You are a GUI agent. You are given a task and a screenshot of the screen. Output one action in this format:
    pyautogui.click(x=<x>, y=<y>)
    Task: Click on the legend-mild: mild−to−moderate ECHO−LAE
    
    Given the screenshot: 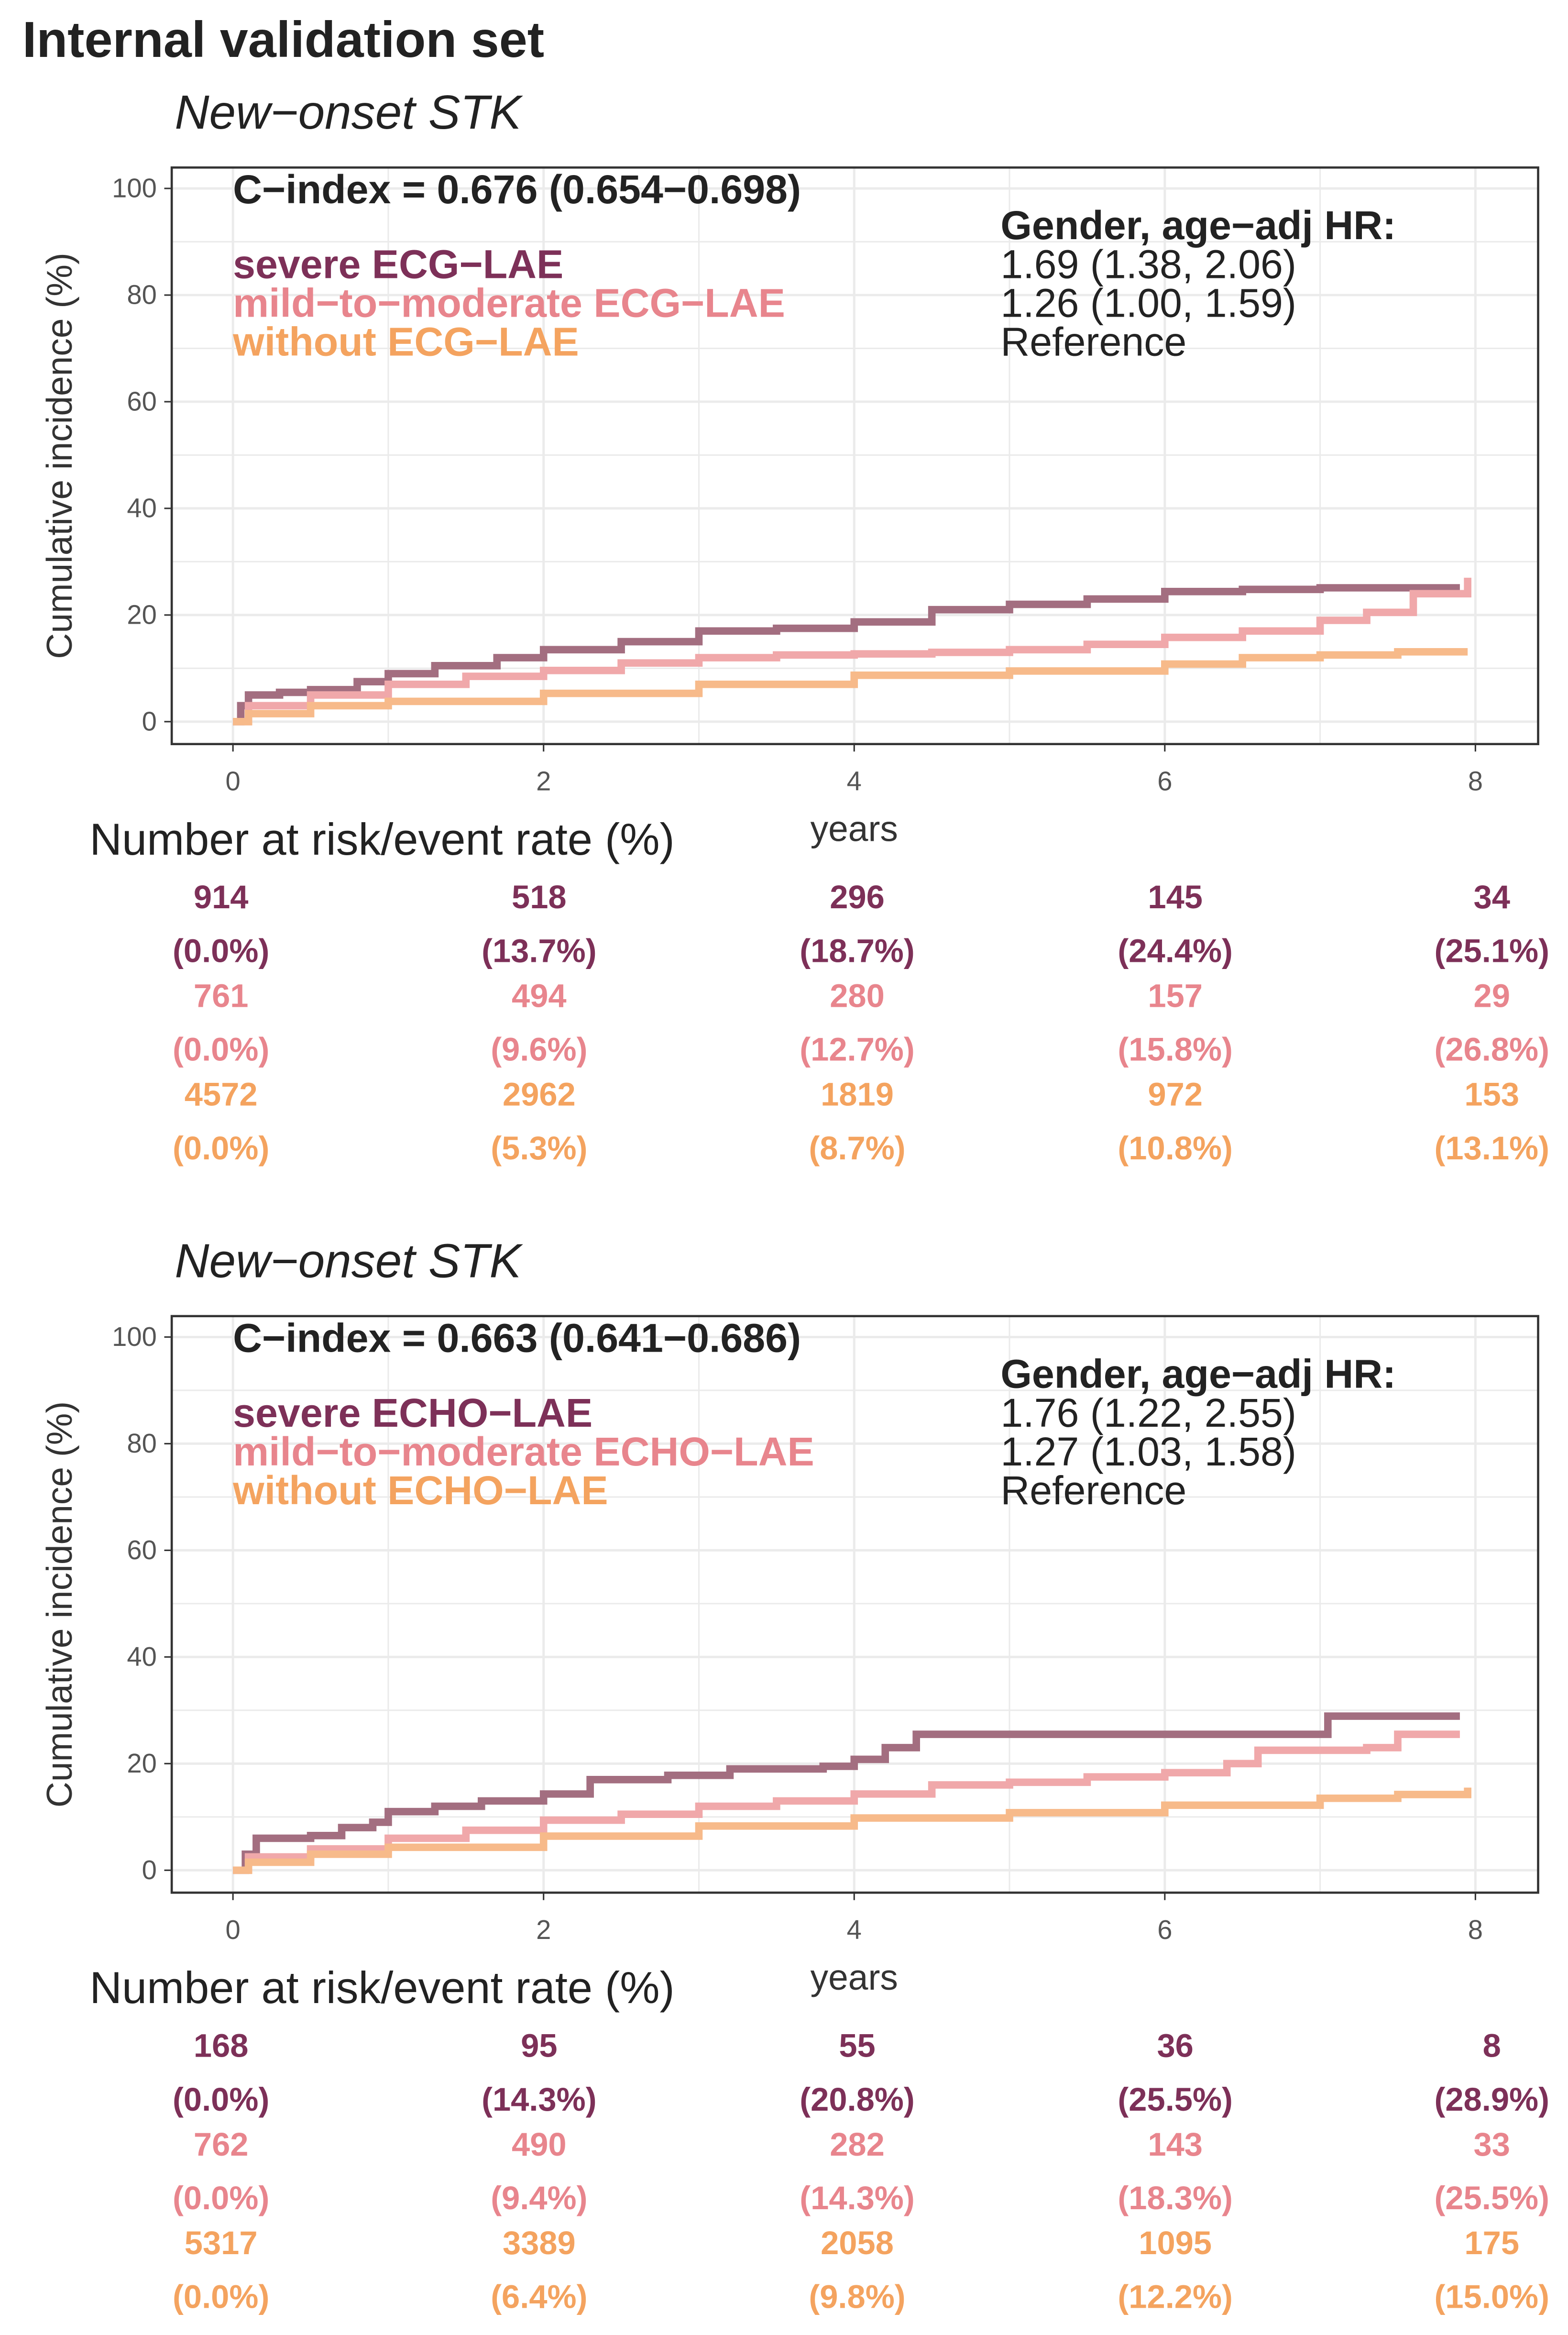 What is the action you would take?
    pyautogui.click(x=523, y=1451)
    